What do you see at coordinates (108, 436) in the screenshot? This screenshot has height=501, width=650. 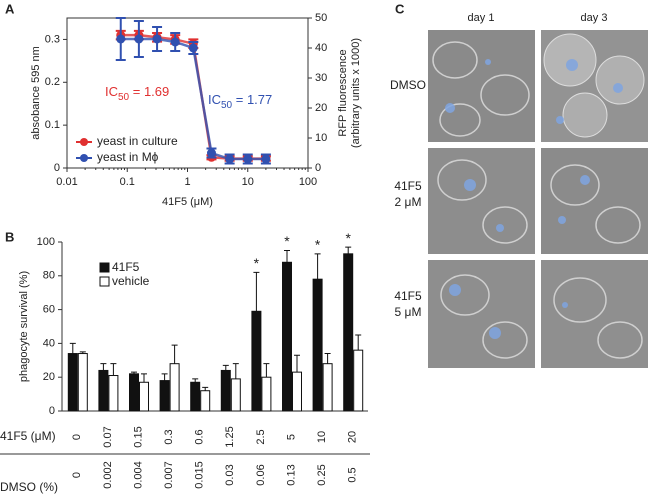 I see `x-tick-label: 0.07` at bounding box center [108, 436].